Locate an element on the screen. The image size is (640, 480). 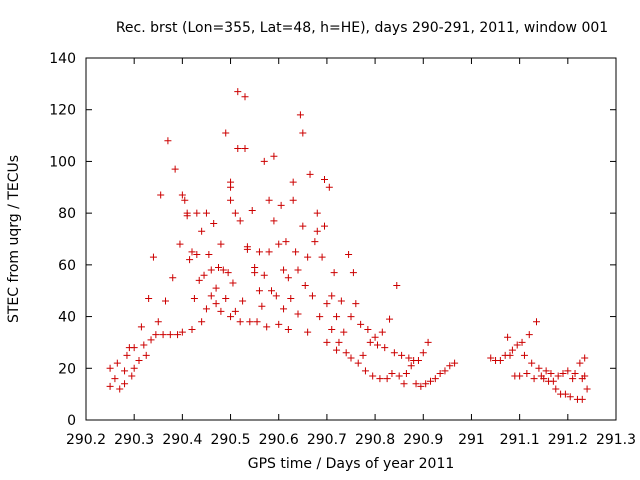
y-tick-label: 140 is located at coordinates (62, 59).